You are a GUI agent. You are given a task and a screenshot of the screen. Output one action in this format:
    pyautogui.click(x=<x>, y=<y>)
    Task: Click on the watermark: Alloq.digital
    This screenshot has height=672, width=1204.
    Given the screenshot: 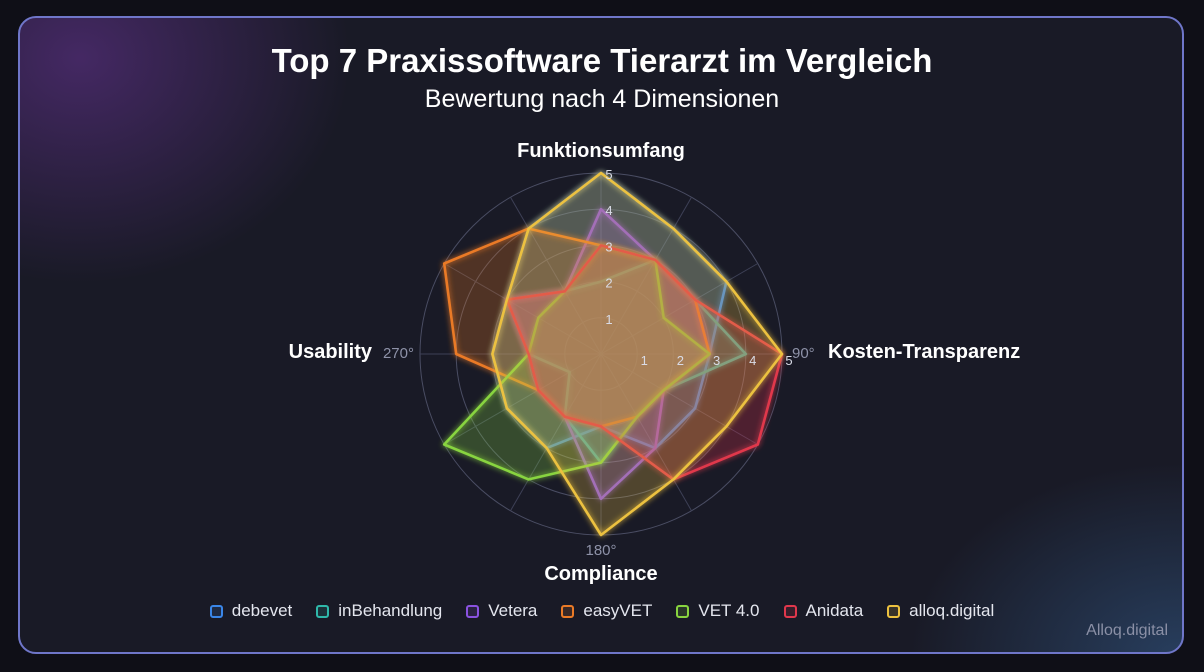 What is the action you would take?
    pyautogui.click(x=1127, y=630)
    